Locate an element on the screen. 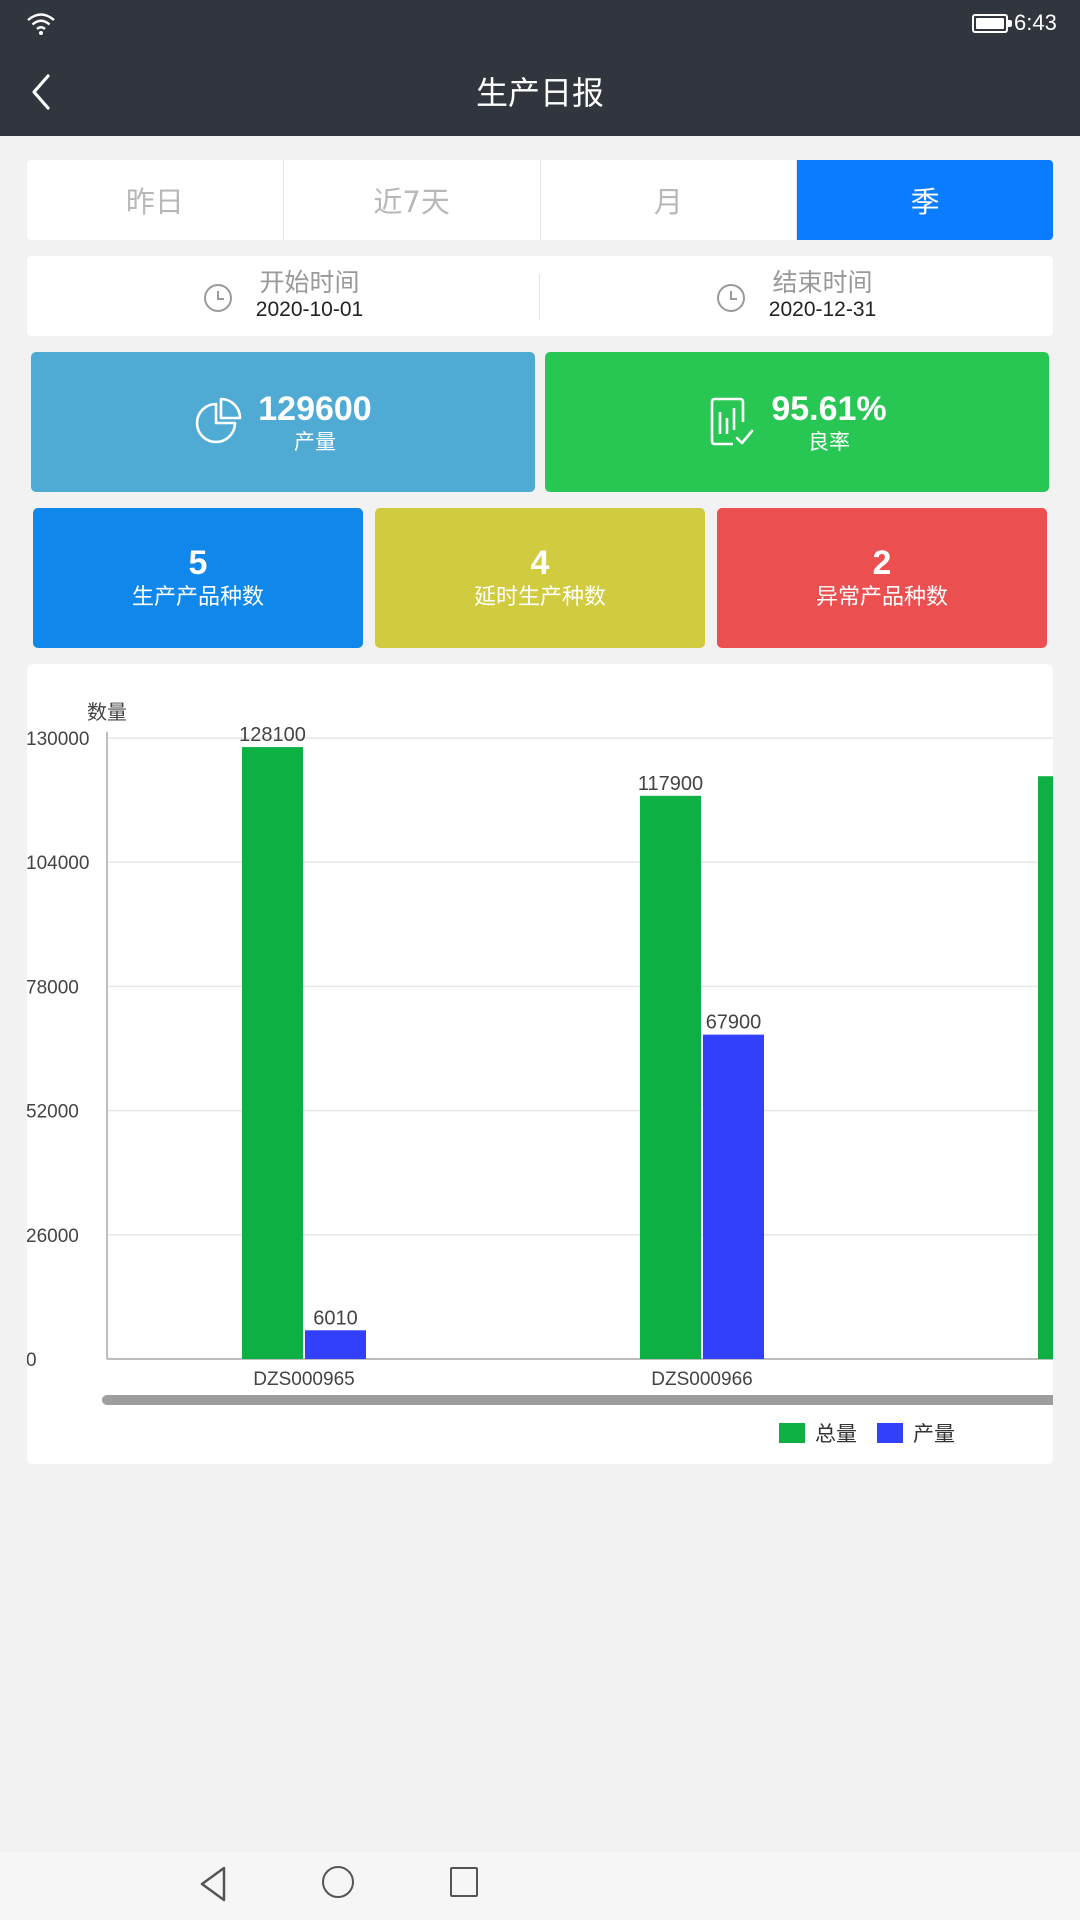 This screenshot has width=1080, height=1920. abnormal-types-card: 2 异常产品种数 is located at coordinates (882, 578).